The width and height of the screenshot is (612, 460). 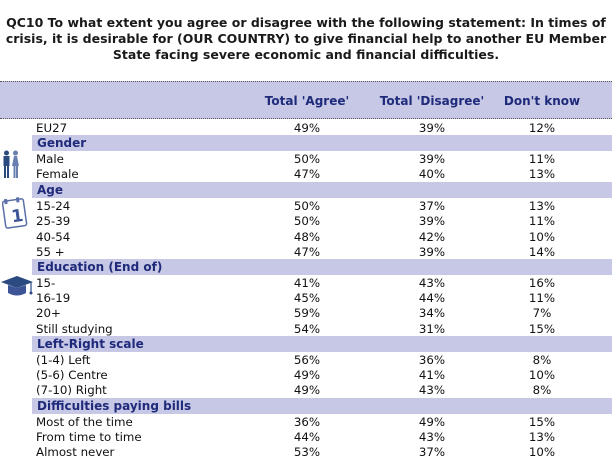 I want to click on section-title: Difficulties paying bills, so click(x=114, y=406).